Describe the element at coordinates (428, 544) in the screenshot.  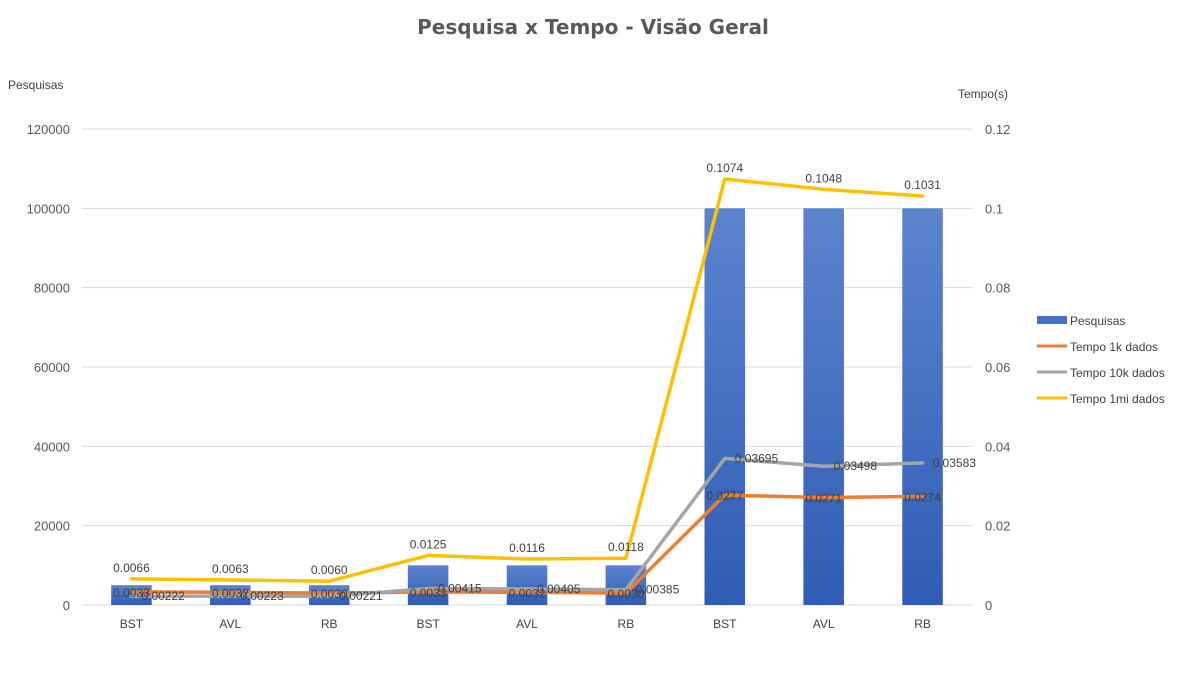
I see `data-label-2: 0.0125` at that location.